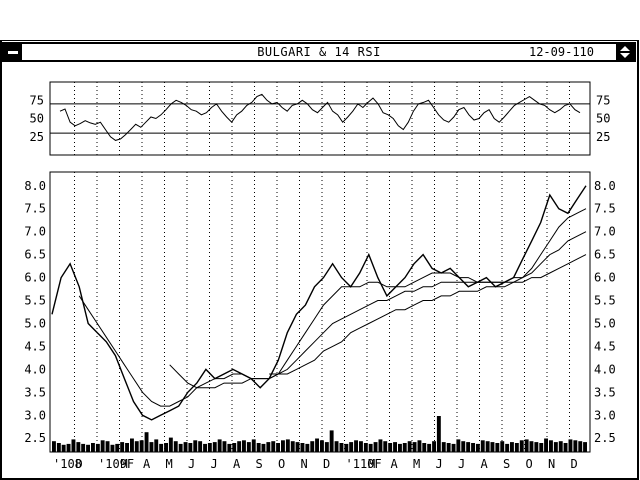  Describe the element at coordinates (605, 186) in the screenshot. I see `price-tick-right-11: 8.0` at that location.